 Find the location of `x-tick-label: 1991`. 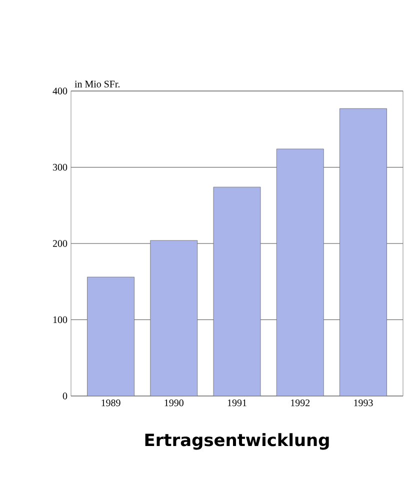

x-tick-label: 1991 is located at coordinates (237, 403).